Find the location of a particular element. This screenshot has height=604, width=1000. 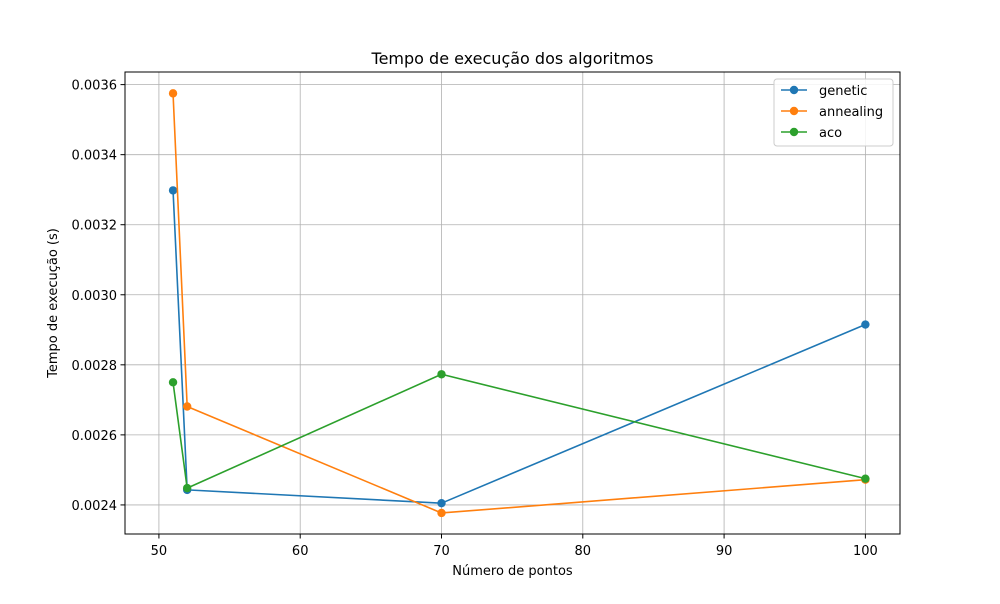

x-tick-label: 80 is located at coordinates (583, 551).